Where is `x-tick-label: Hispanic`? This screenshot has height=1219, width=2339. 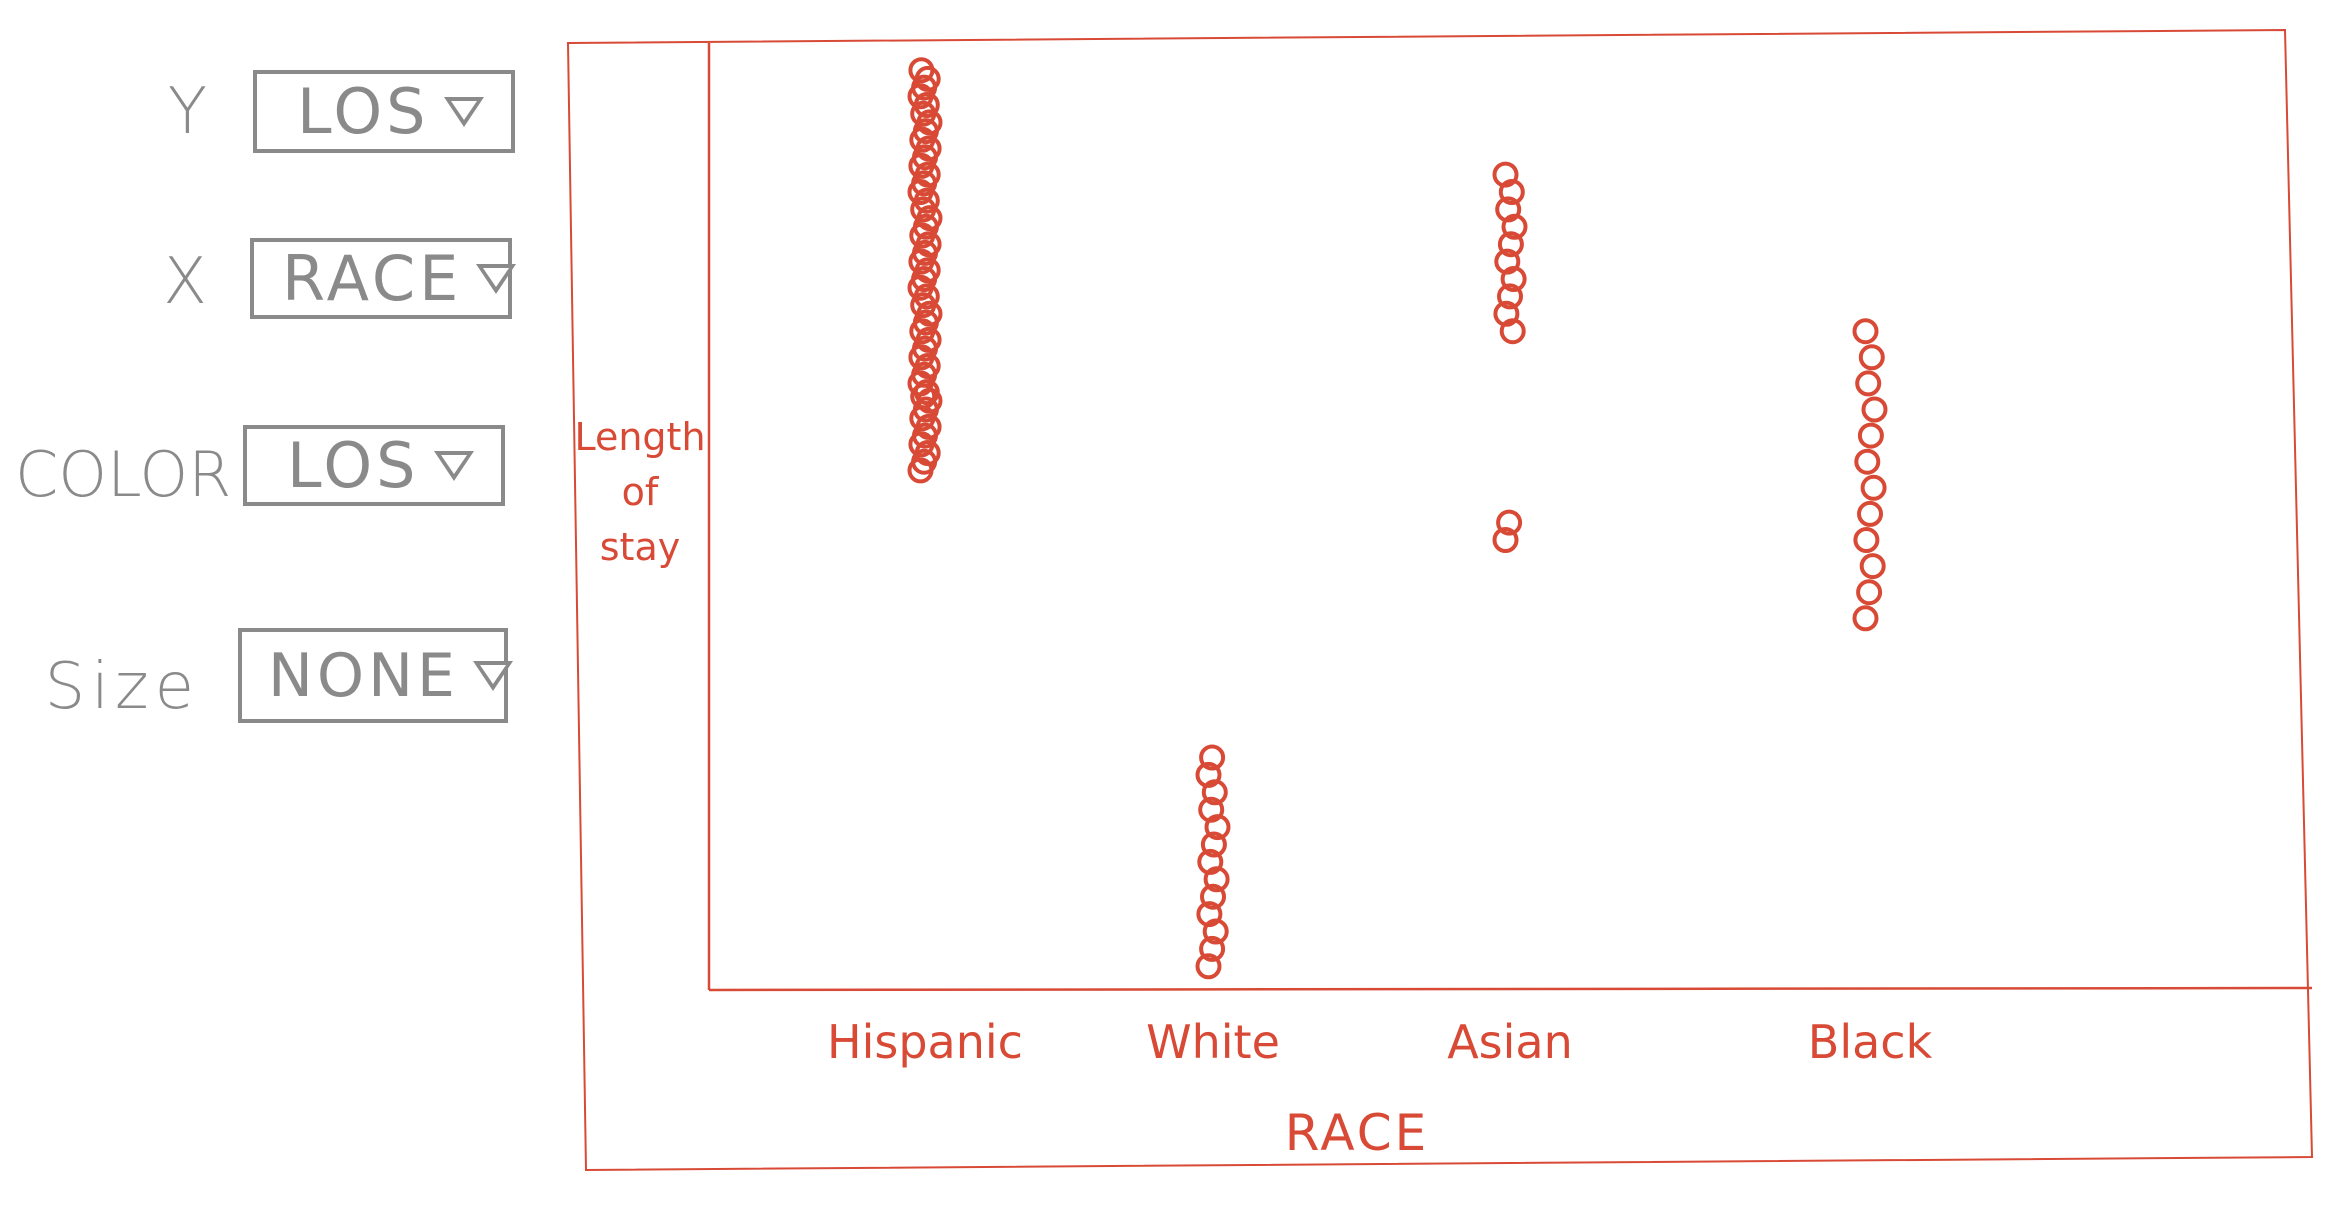 x-tick-label: Hispanic is located at coordinates (925, 1042).